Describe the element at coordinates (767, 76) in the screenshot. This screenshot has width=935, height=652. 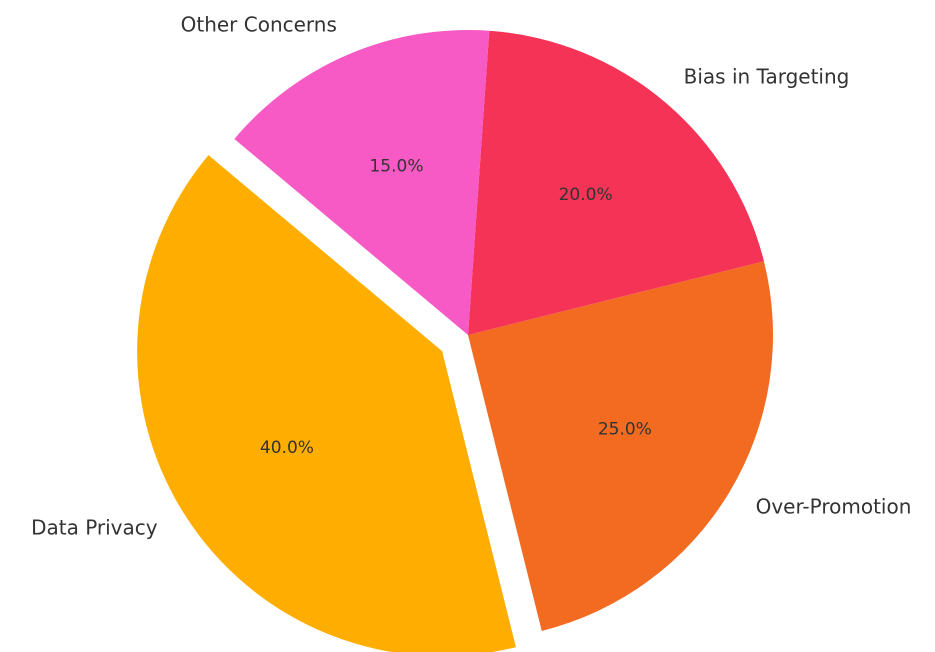
I see `slice-label: Bias in Targeting` at that location.